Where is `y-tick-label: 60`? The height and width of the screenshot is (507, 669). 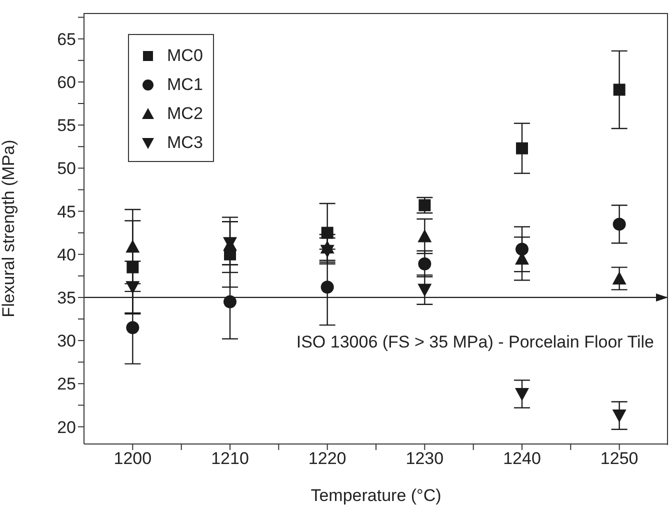 y-tick-label: 60 is located at coordinates (66, 82).